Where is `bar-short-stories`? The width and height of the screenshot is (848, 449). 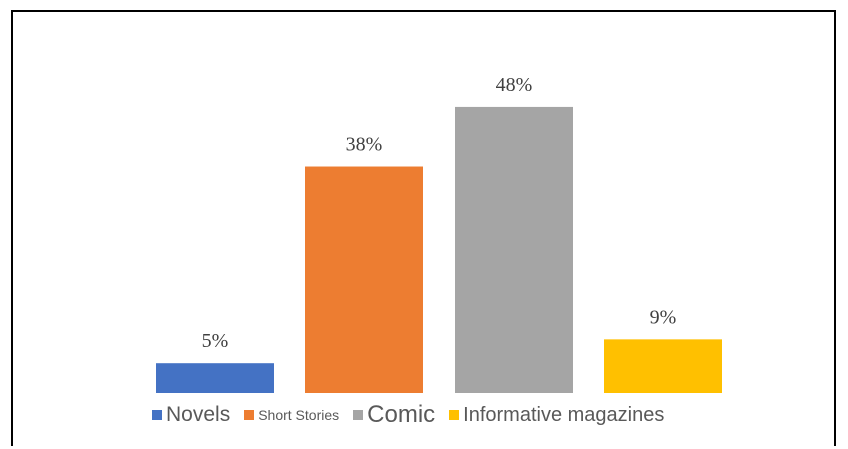 bar-short-stories is located at coordinates (364, 279).